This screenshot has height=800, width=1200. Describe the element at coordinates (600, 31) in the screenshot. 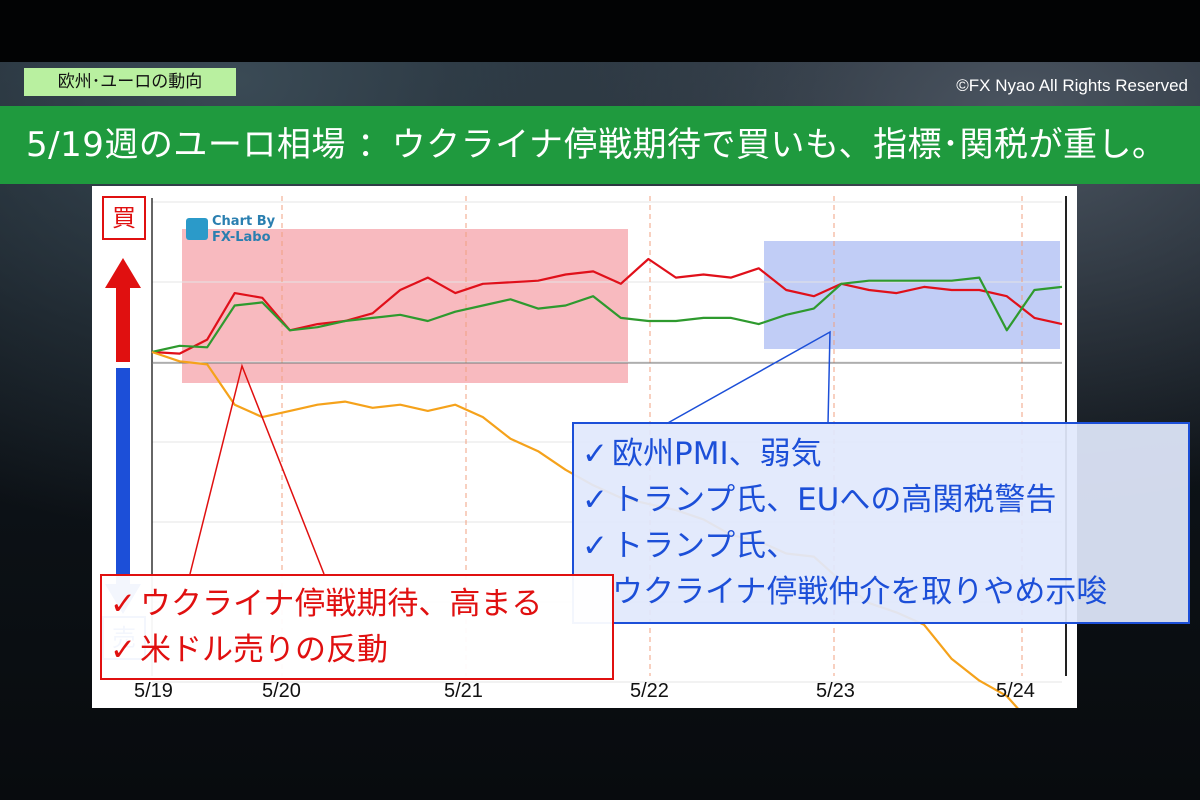

I see `top-black-bar` at that location.